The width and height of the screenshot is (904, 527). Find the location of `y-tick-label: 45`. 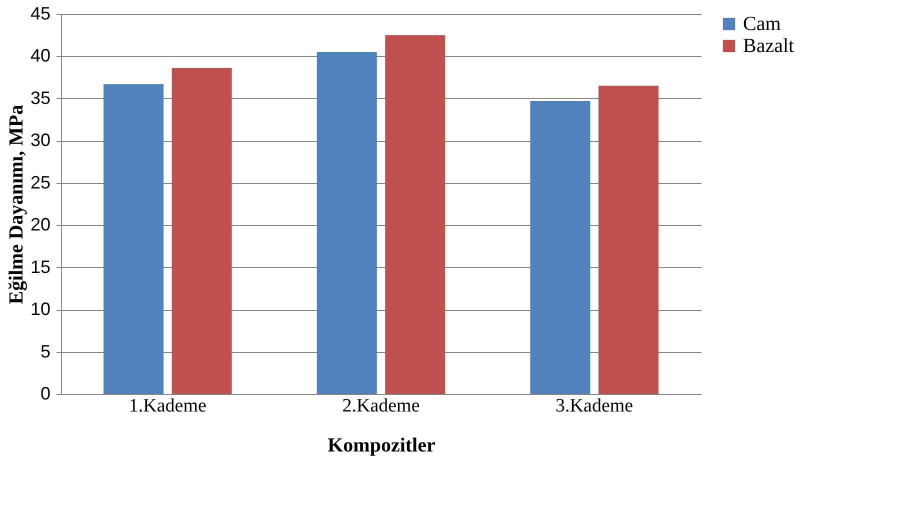

y-tick-label: 45 is located at coordinates (40, 14).